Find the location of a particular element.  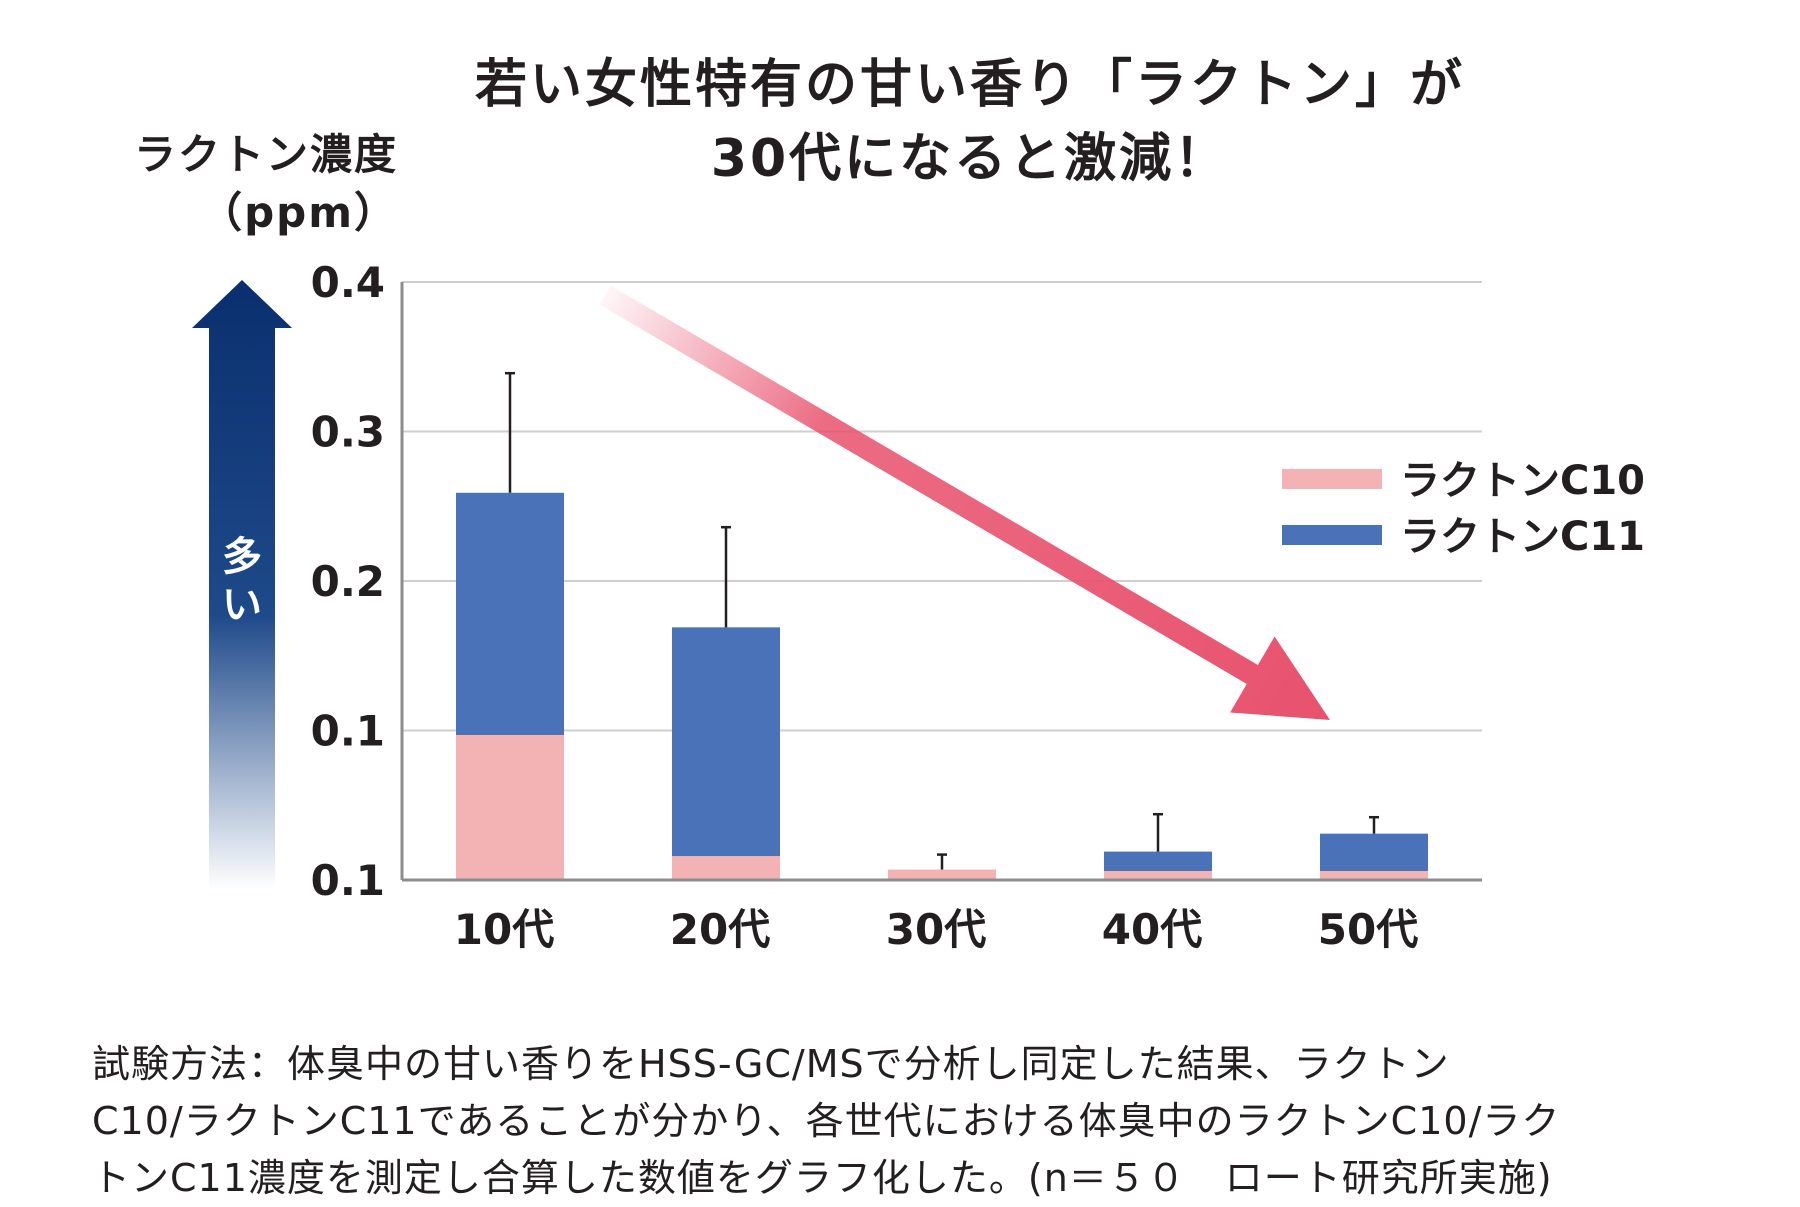

legend-swatch-c11 is located at coordinates (1332, 535).